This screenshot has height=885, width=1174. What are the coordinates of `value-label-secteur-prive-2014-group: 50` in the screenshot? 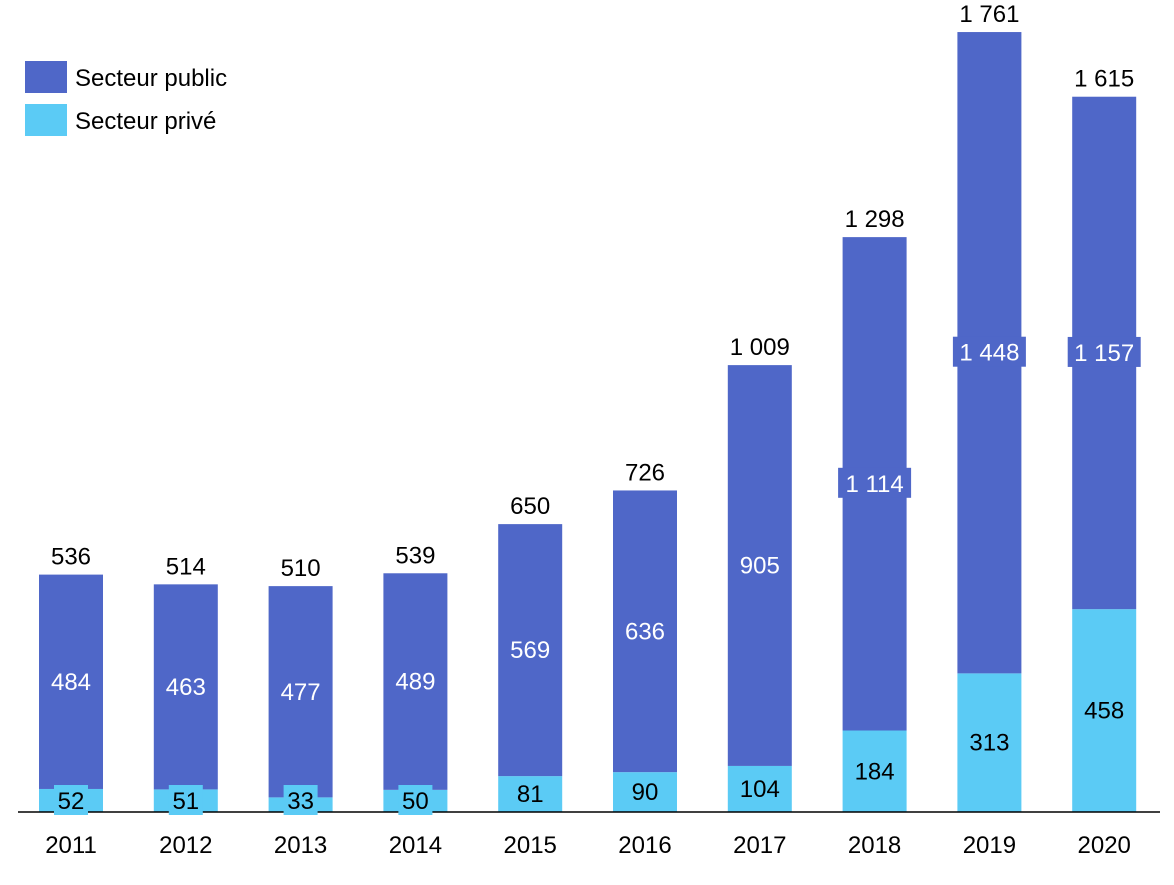 It's located at (415, 800).